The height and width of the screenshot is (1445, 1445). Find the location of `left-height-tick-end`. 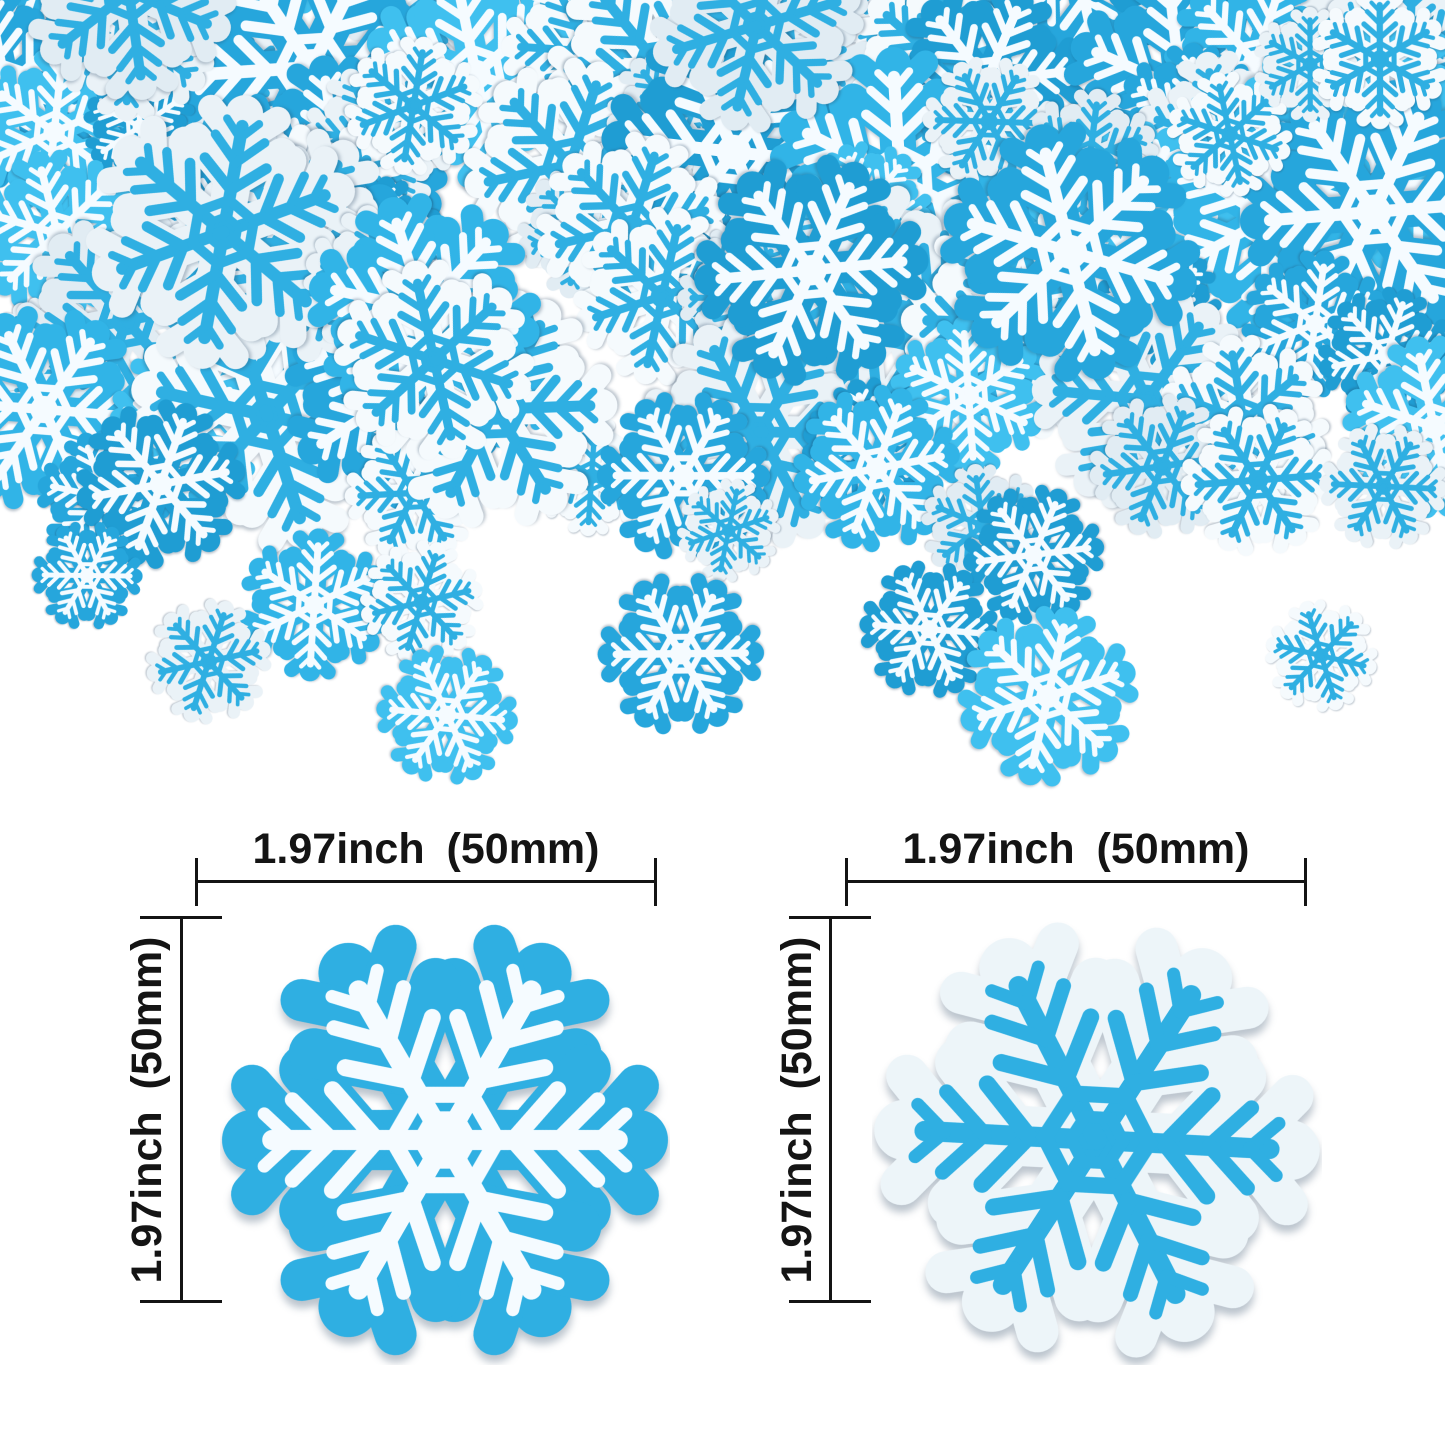

left-height-tick-end is located at coordinates (181, 1301).